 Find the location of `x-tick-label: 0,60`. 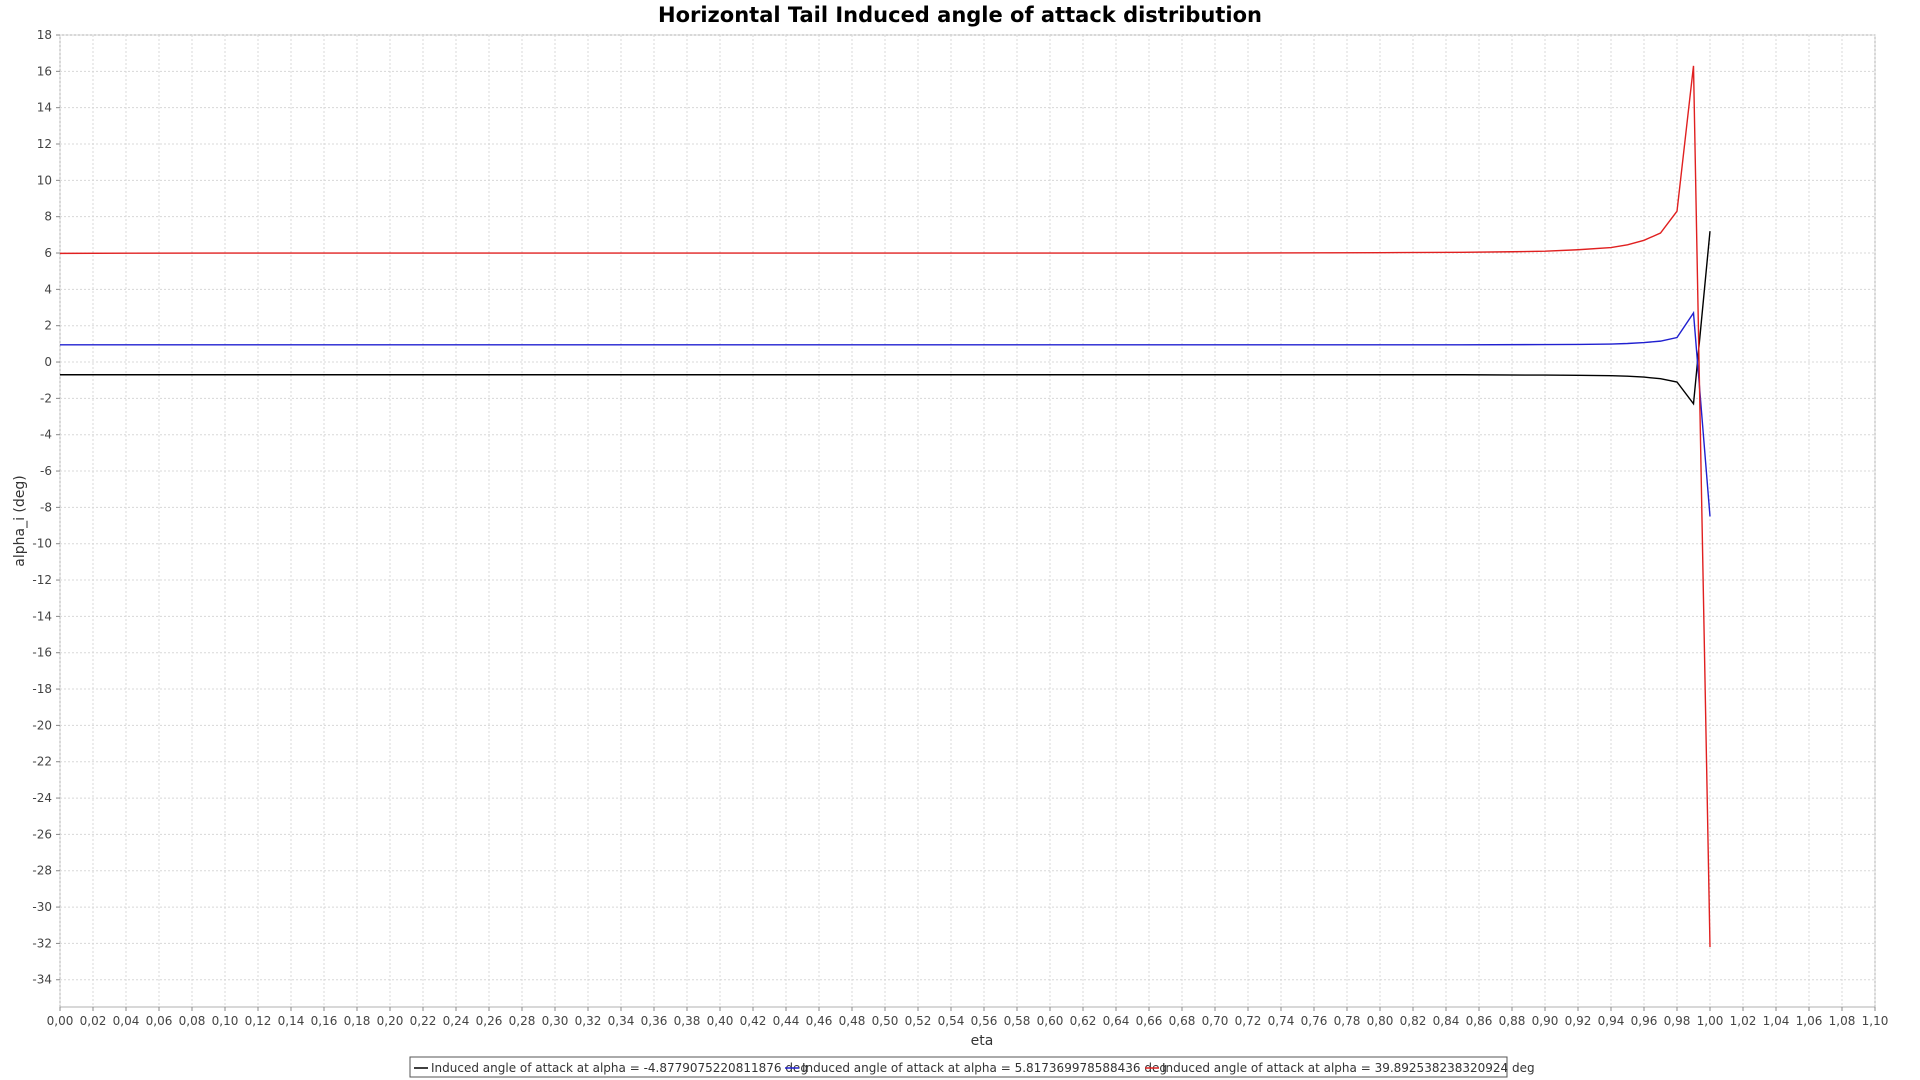

x-tick-label: 0,60 is located at coordinates (1050, 1021).